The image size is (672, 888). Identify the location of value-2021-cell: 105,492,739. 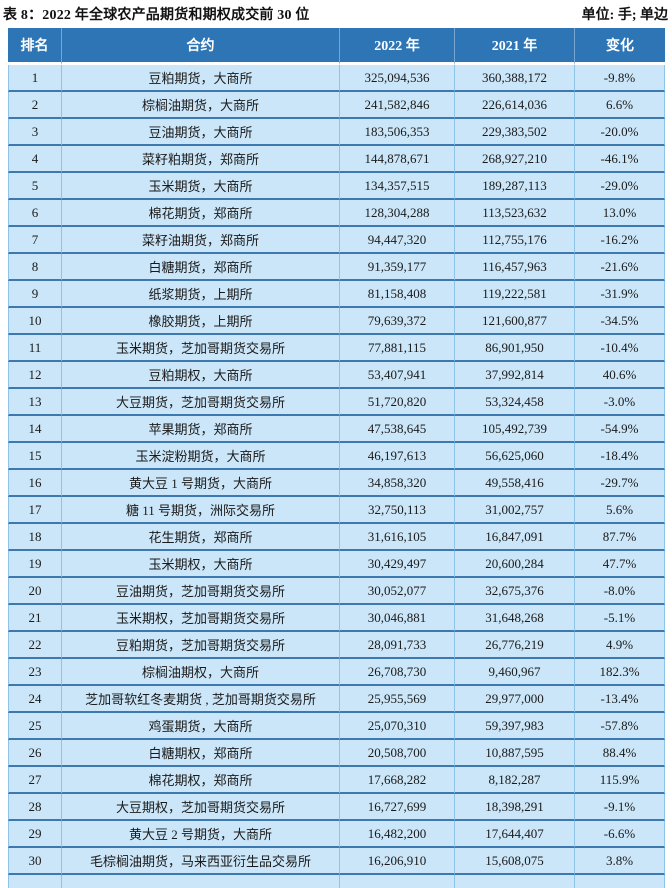
(515, 429).